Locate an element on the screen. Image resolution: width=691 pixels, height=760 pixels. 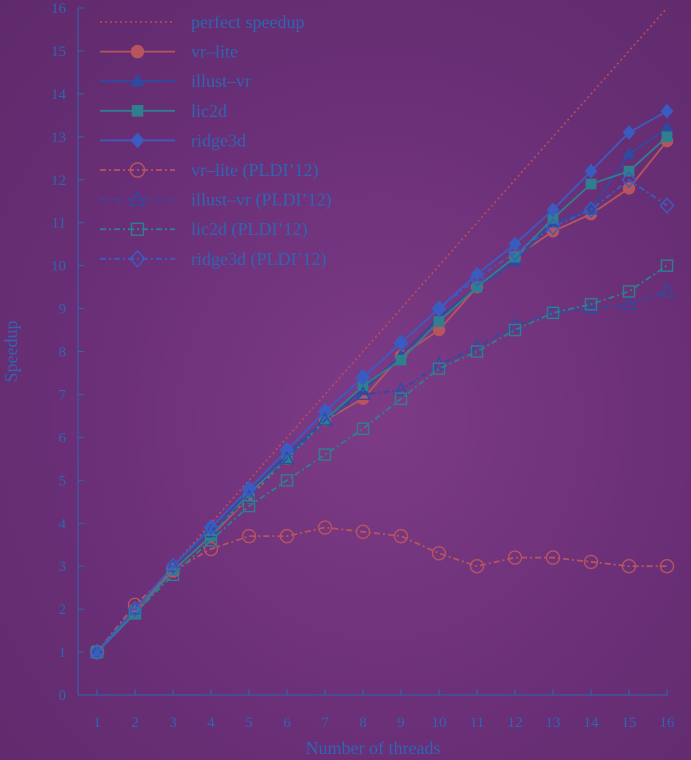
legend-label: illust–vr is located at coordinates (221, 81).